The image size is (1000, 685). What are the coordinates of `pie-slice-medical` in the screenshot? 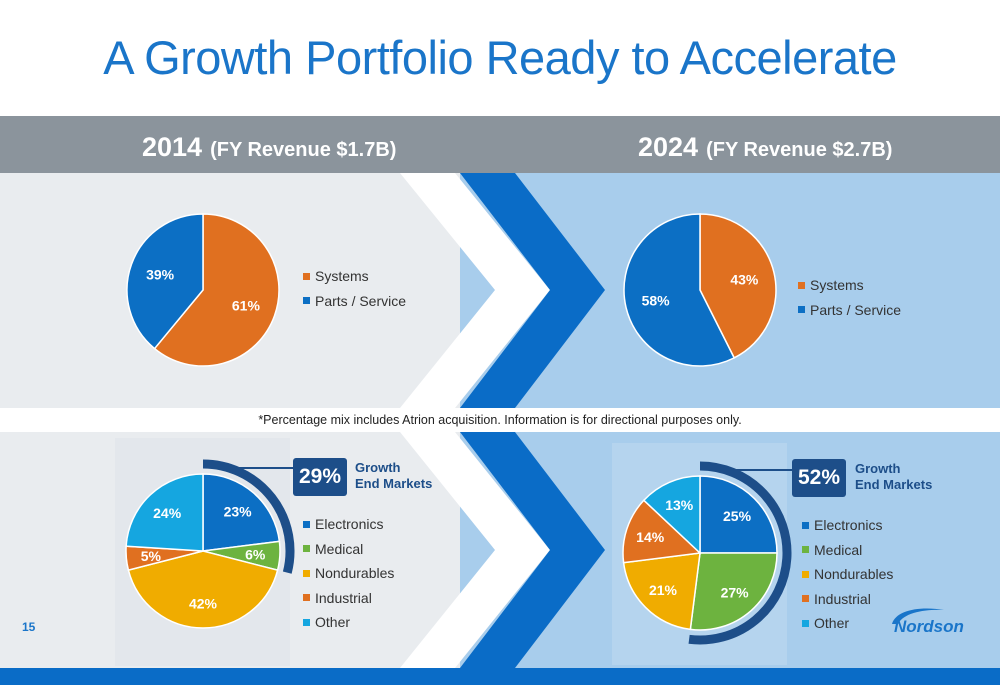 It's located at (733, 591).